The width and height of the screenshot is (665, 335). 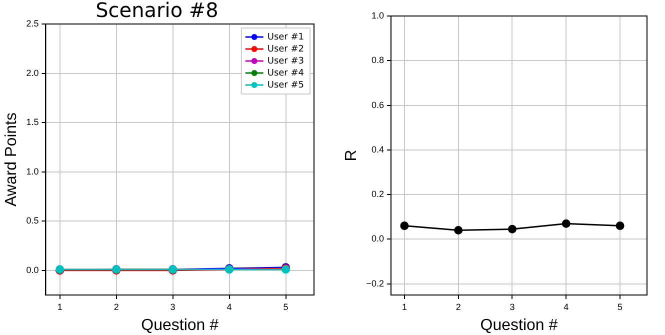 What do you see at coordinates (157, 11) in the screenshot?
I see `chart-title: Scenario #8` at bounding box center [157, 11].